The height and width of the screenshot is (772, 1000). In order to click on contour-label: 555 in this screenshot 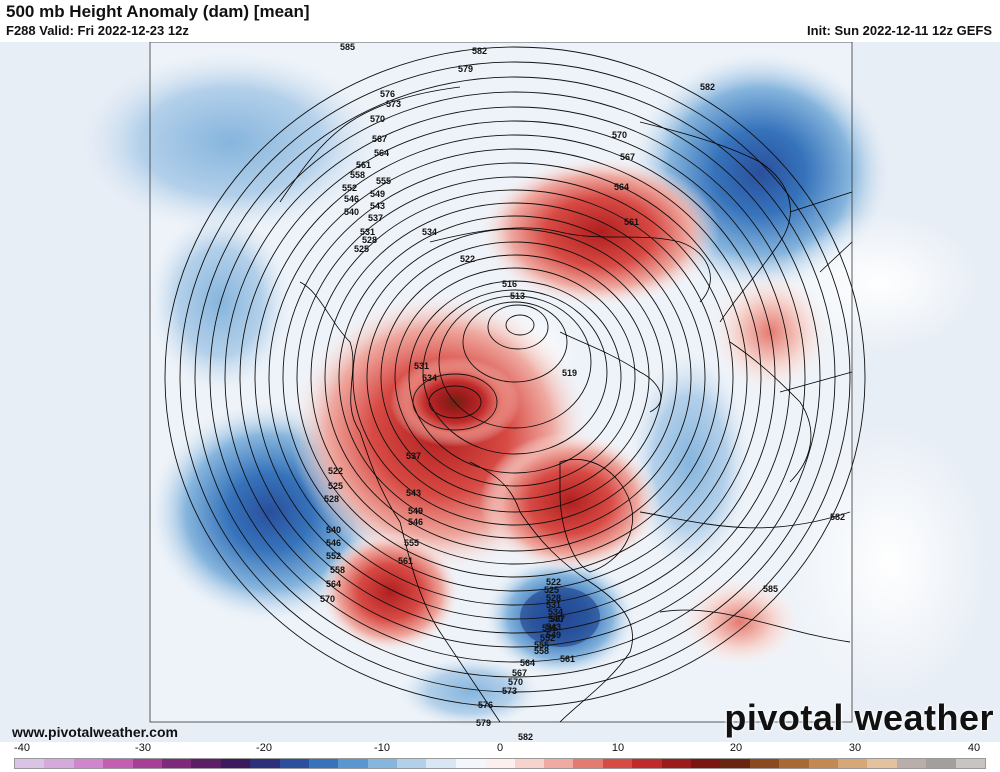, I will do `click(383, 181)`.